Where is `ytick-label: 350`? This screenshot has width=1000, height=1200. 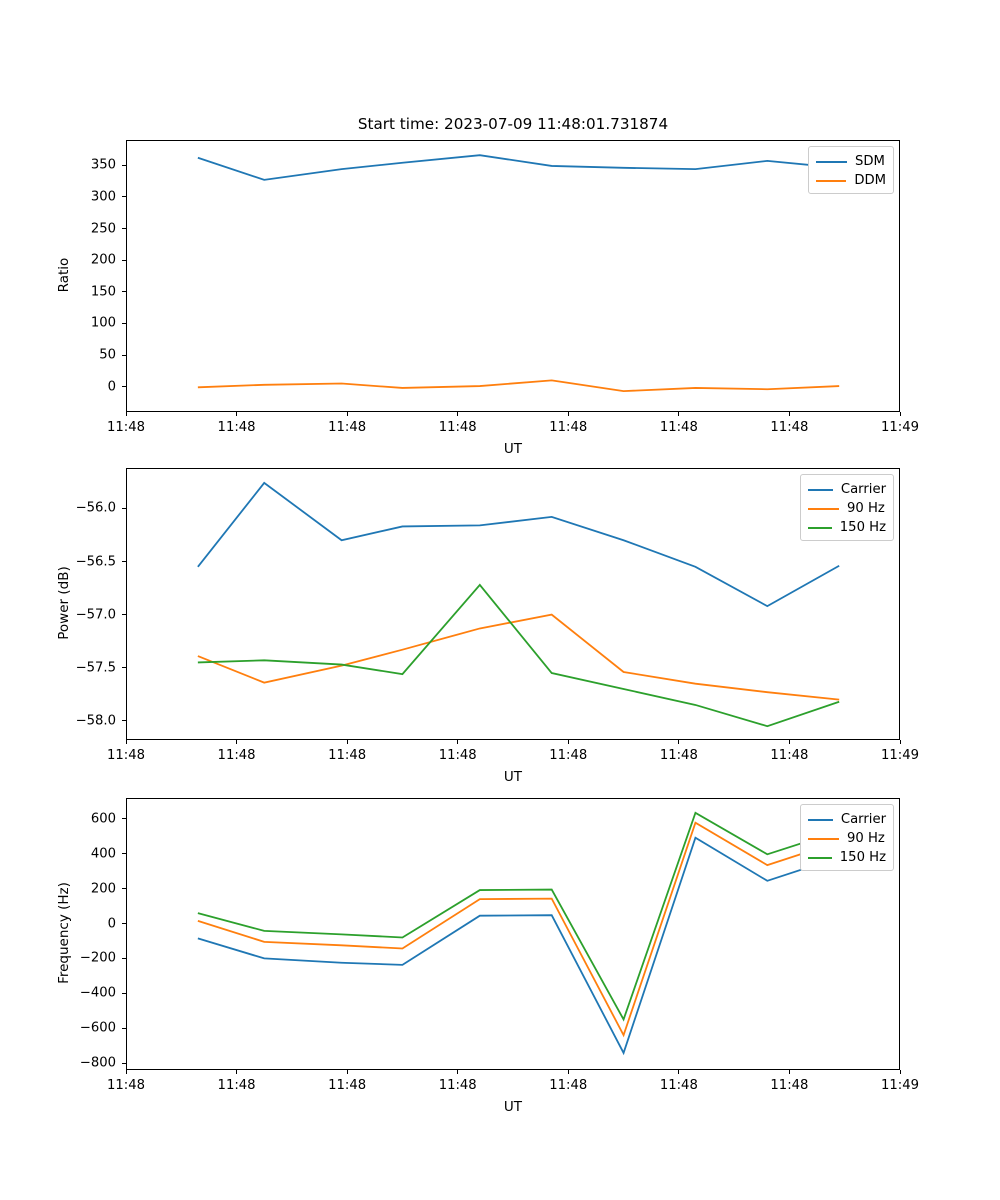
ytick-label: 350 is located at coordinates (103, 165).